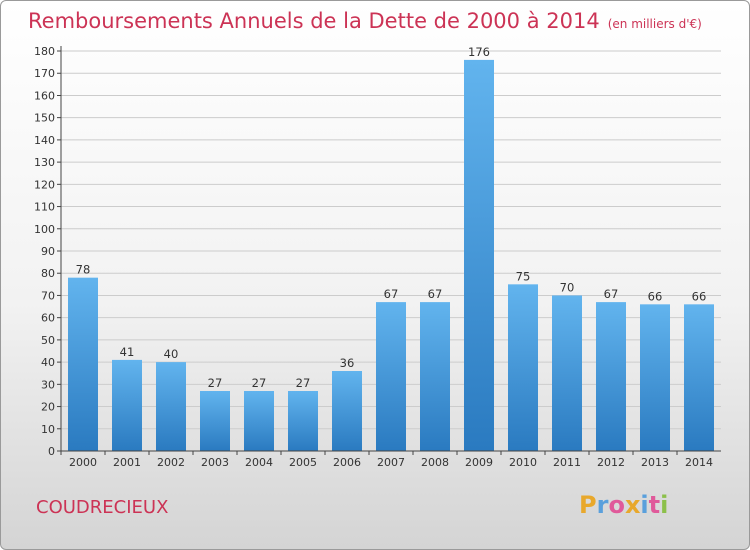 Image resolution: width=750 pixels, height=550 pixels. Describe the element at coordinates (44, 140) in the screenshot. I see `y-tick-label: 140` at that location.